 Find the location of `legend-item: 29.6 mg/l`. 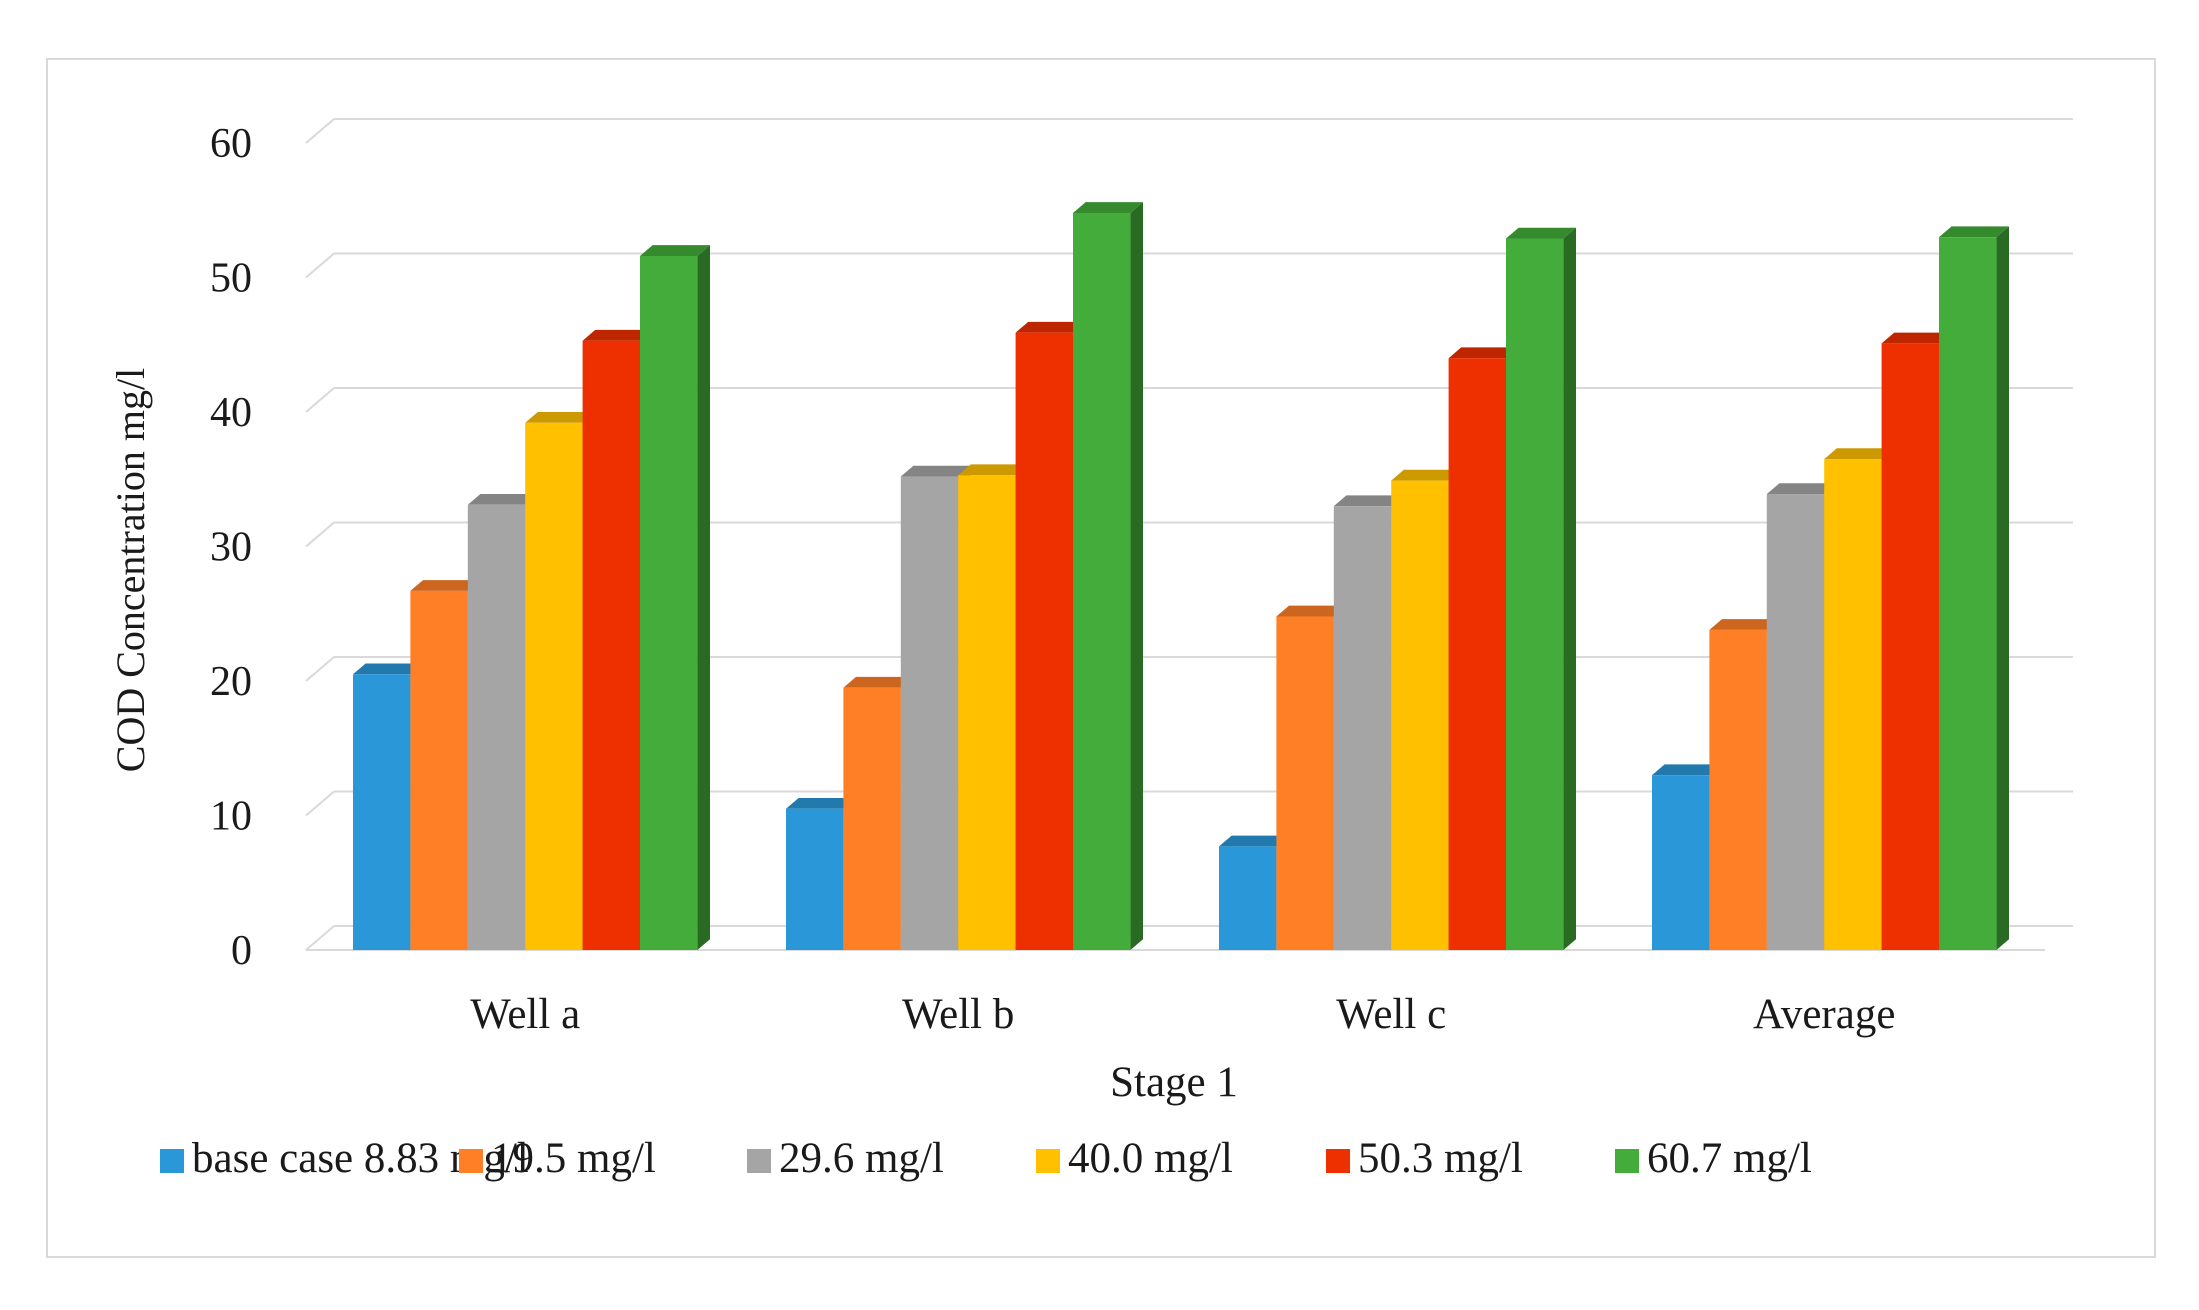

legend-item: 29.6 mg/l is located at coordinates (845, 1158).